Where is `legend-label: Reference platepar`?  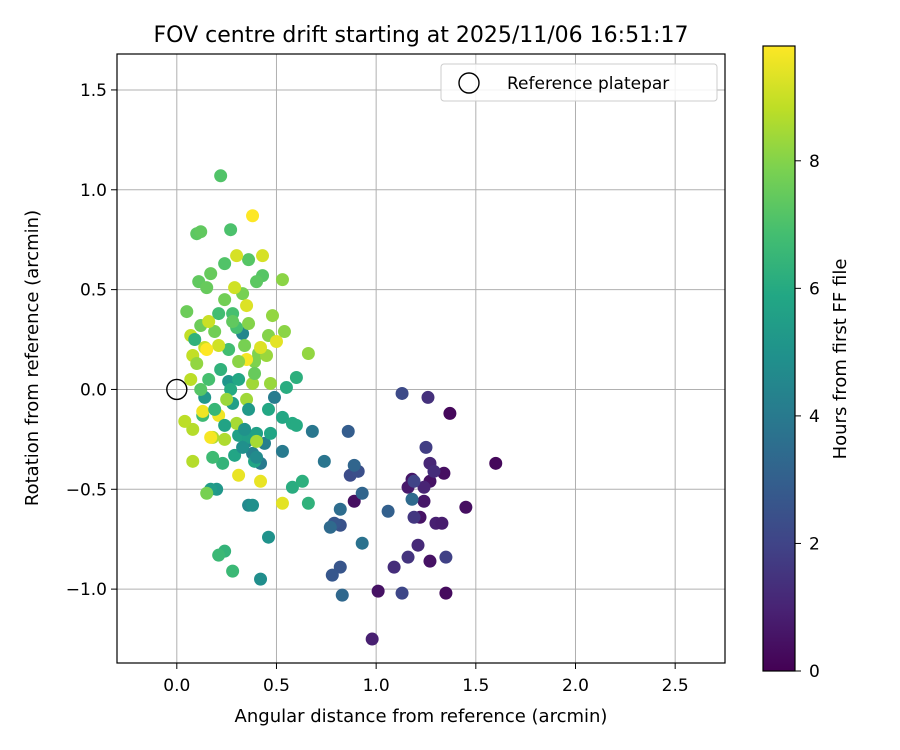 legend-label: Reference platepar is located at coordinates (588, 84).